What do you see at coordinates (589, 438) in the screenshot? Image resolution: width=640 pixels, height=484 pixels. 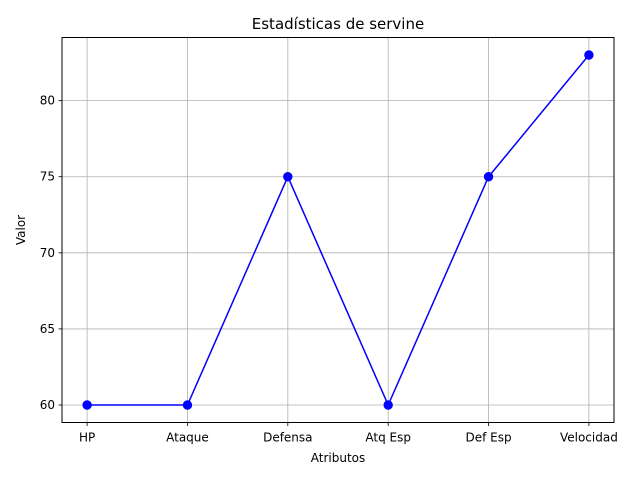 I see `x-tick-label: Velocidad` at bounding box center [589, 438].